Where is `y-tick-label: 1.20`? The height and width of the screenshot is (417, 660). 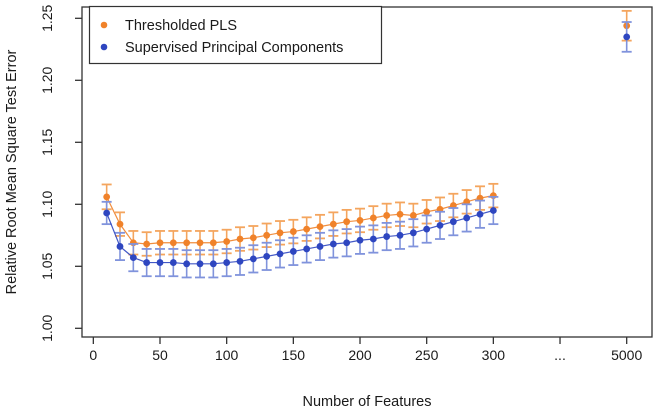
y-tick-label: 1.20 is located at coordinates (47, 79).